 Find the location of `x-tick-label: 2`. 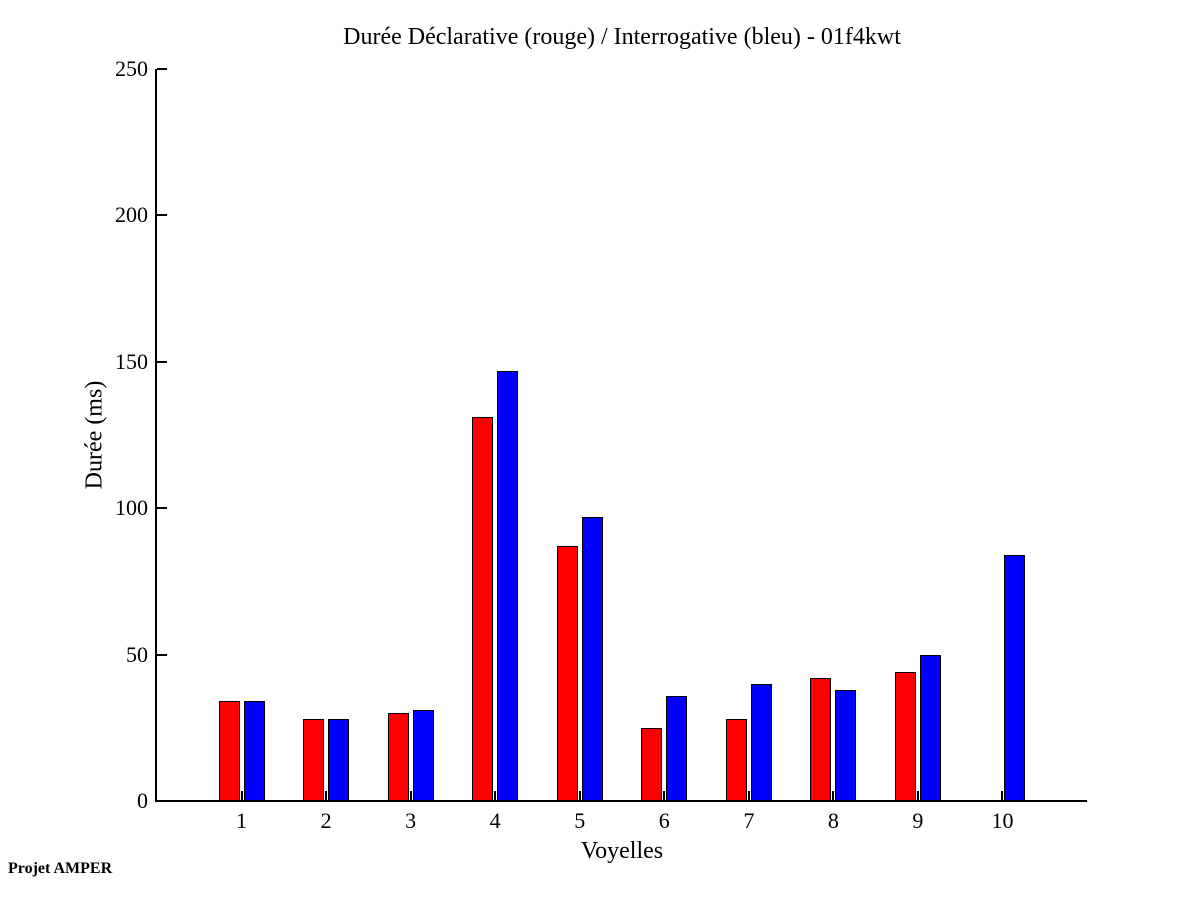

x-tick-label: 2 is located at coordinates (326, 820).